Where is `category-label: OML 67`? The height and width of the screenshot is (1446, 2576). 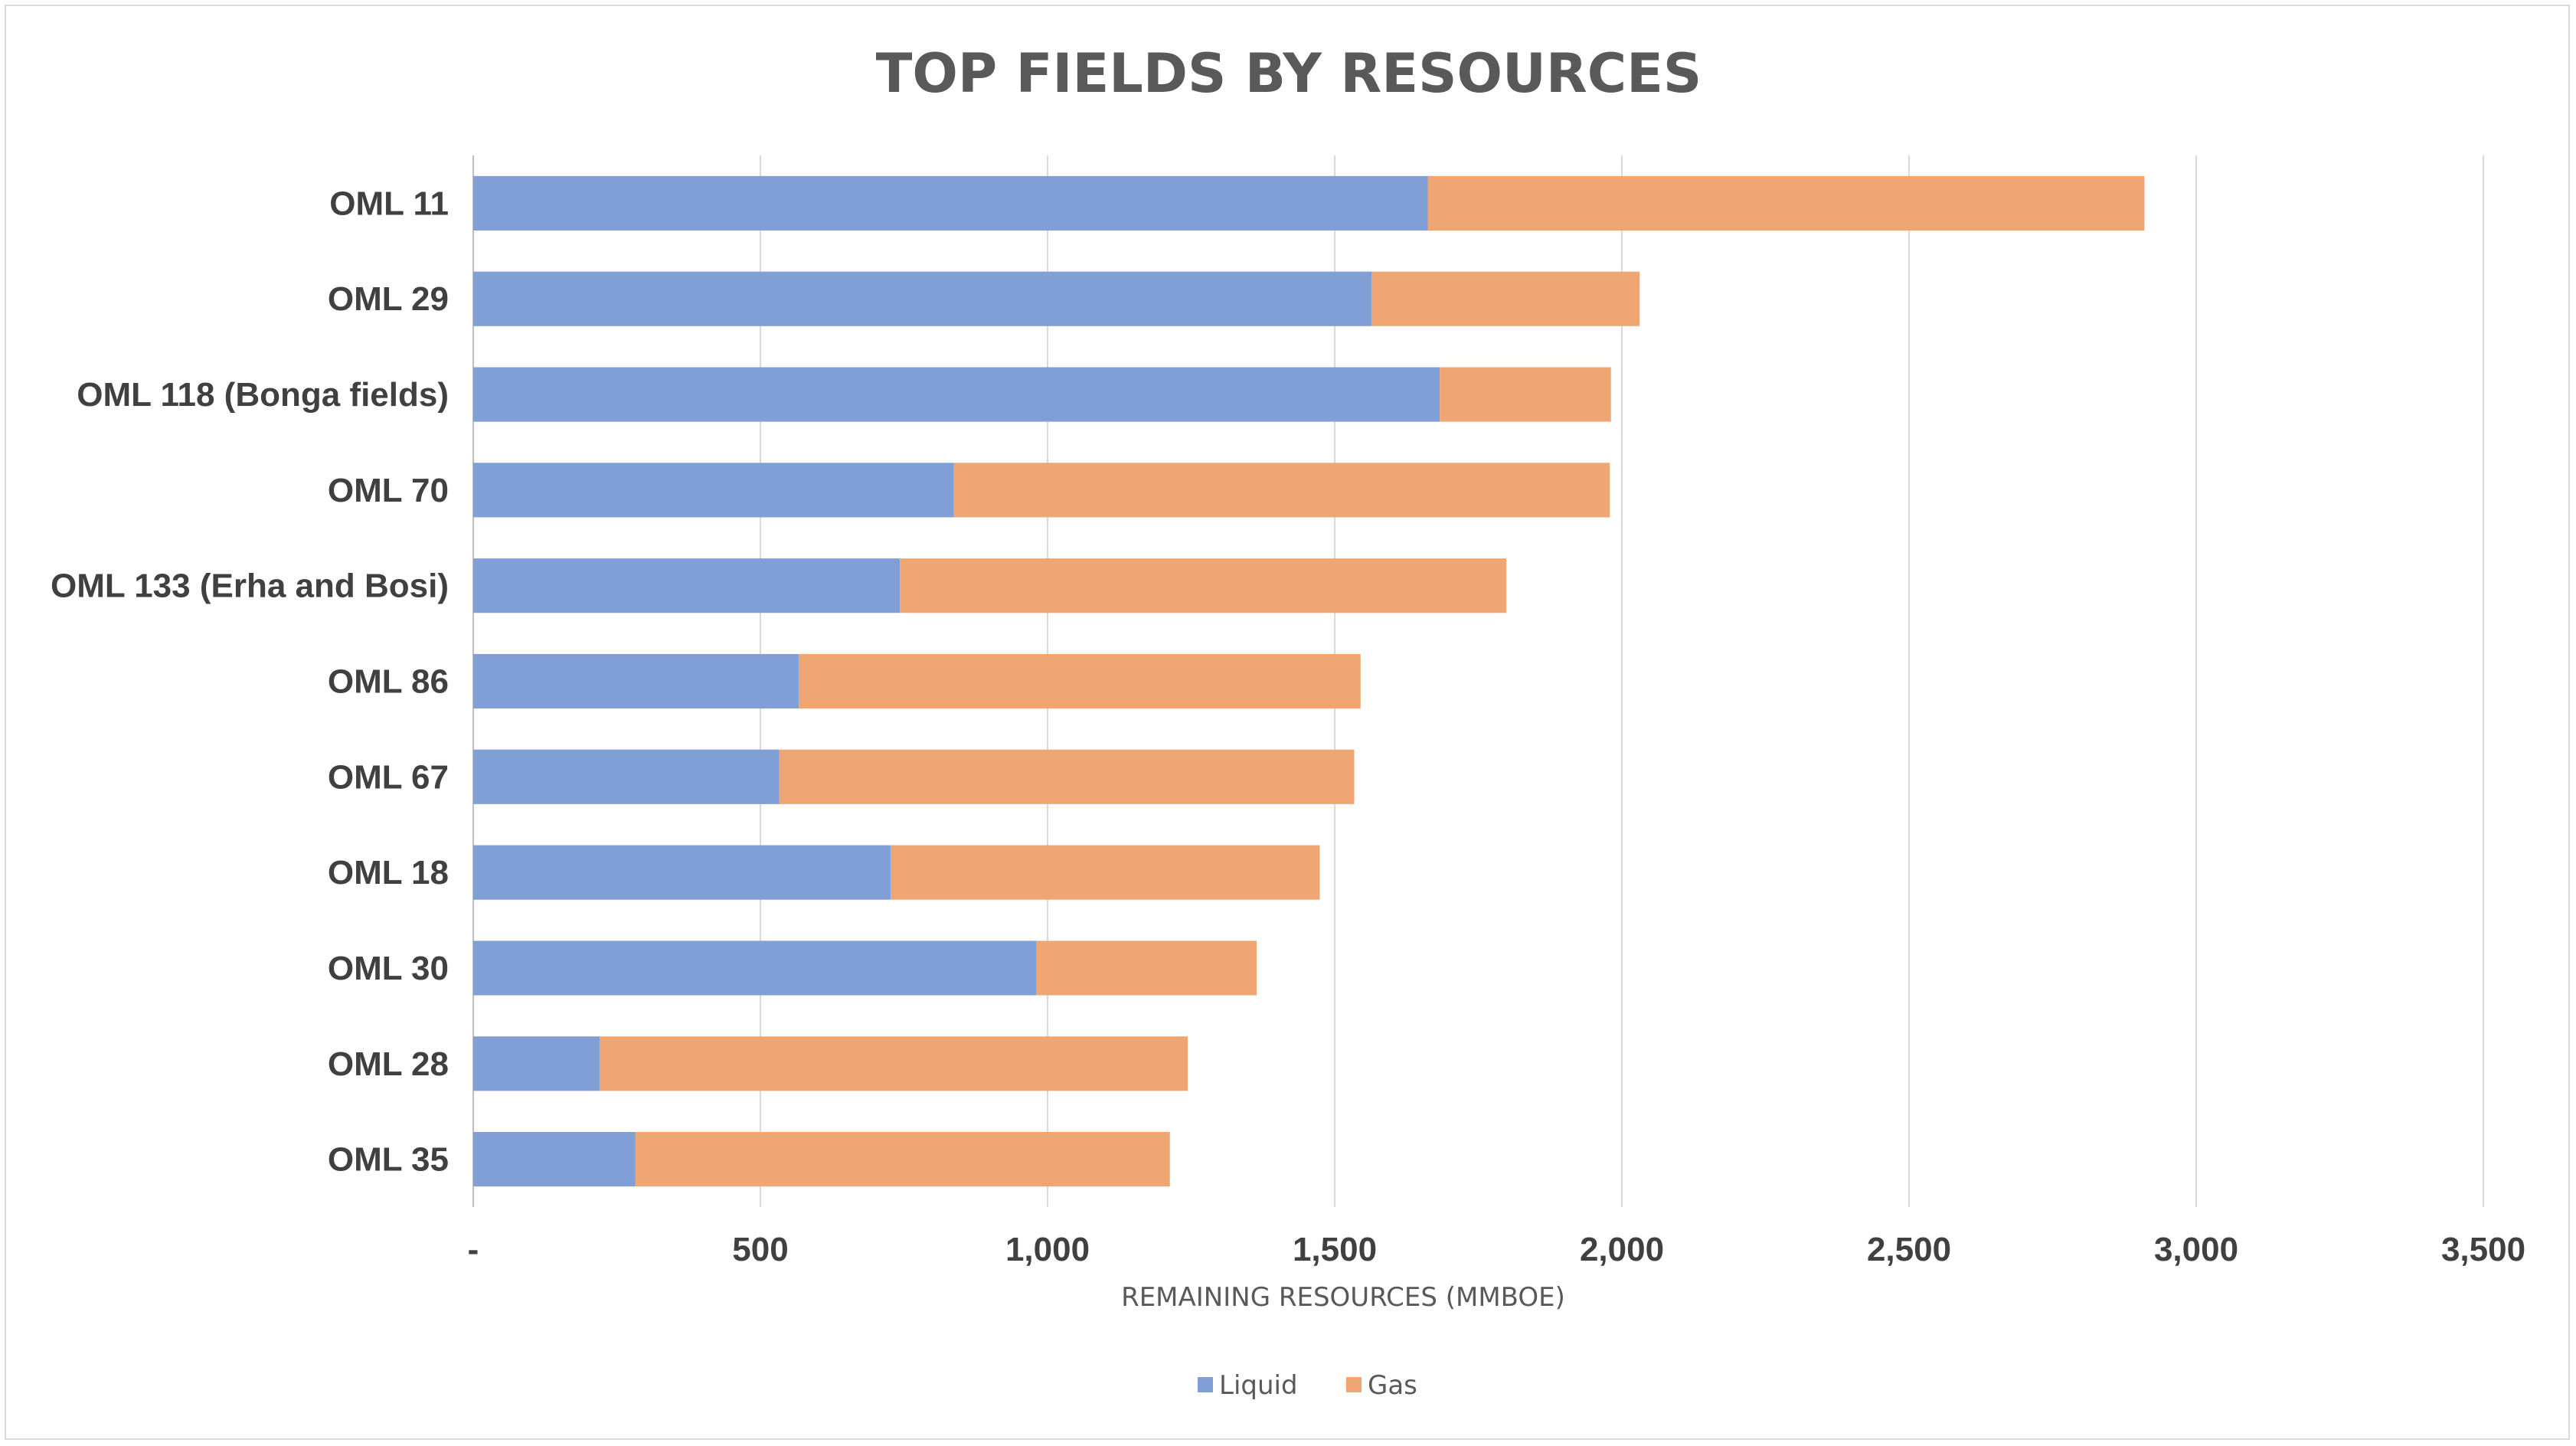
category-label: OML 67 is located at coordinates (388, 777).